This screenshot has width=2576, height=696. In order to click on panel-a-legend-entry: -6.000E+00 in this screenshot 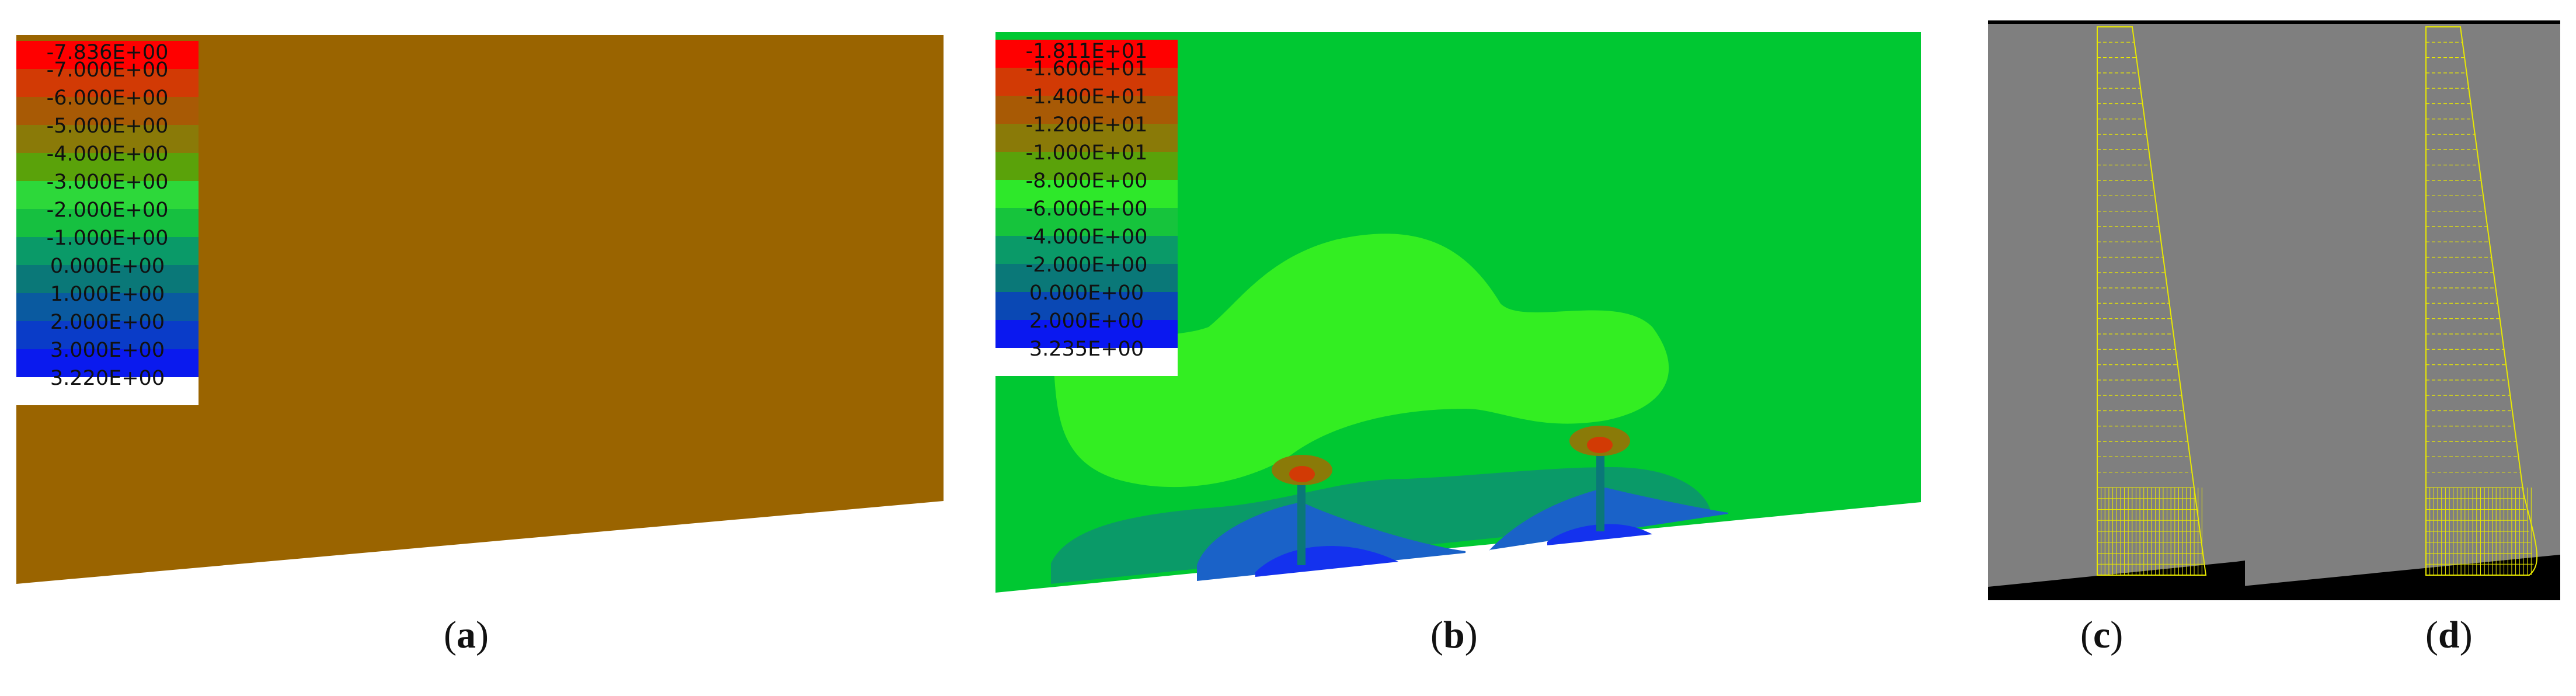, I will do `click(107, 105)`.